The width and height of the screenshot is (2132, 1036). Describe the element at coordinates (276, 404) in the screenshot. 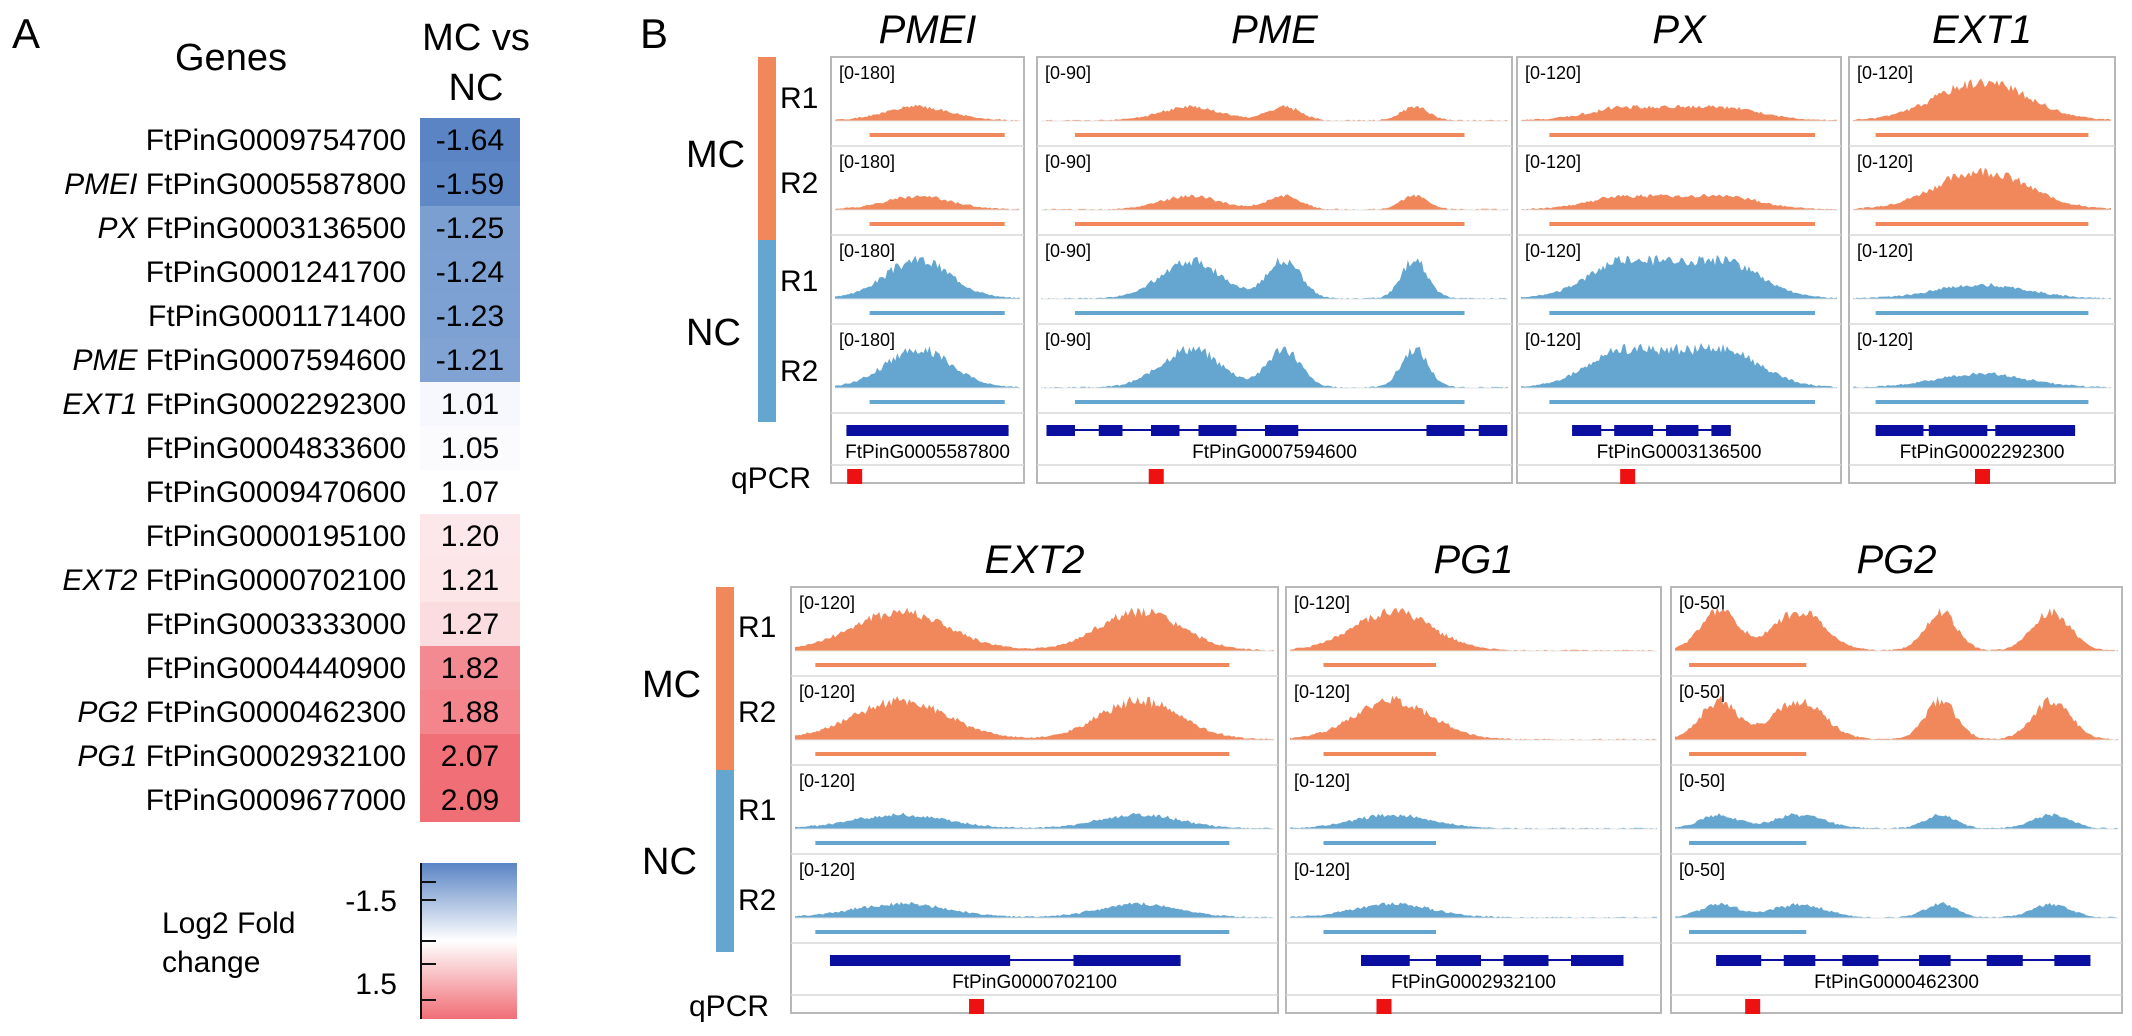

I see `gene-id: FtPinG0002292300` at that location.